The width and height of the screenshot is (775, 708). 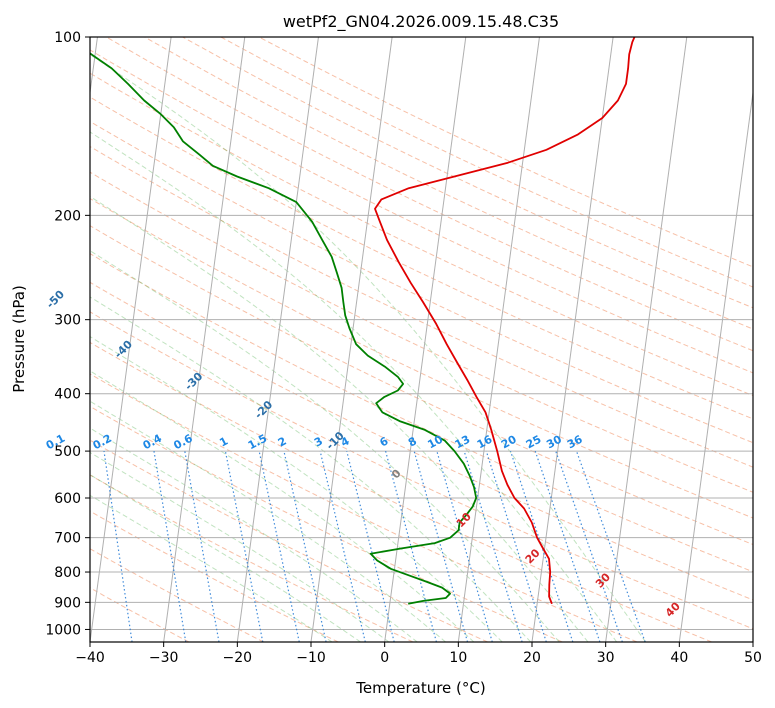 What do you see at coordinates (753, 658) in the screenshot?
I see `x-tick-label: 50` at bounding box center [753, 658].